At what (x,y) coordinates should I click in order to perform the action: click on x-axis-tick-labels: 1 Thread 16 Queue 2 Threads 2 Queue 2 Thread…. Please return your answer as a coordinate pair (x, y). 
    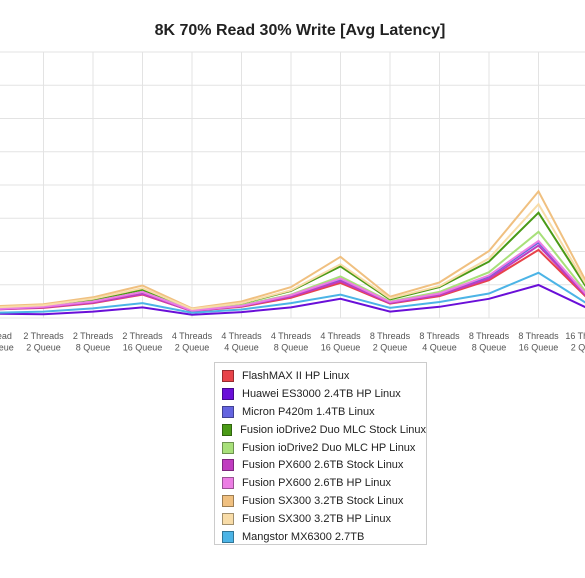
    Looking at the image, I should click on (292, 342).